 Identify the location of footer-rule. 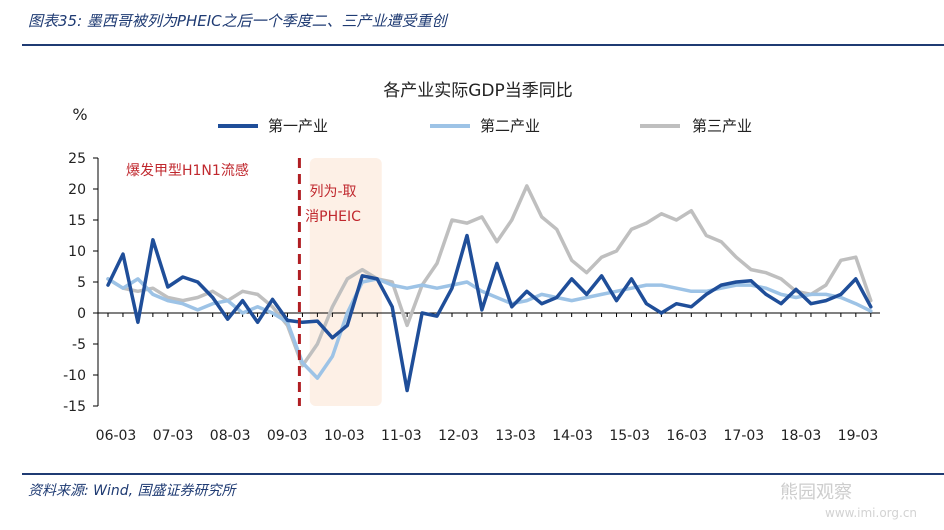
(483, 474).